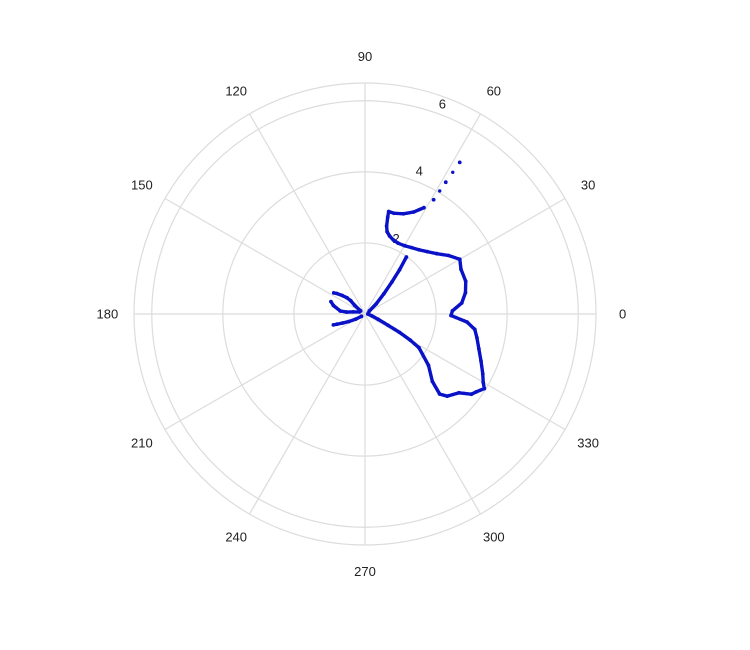 Image resolution: width=750 pixels, height=650 pixels. What do you see at coordinates (236, 90) in the screenshot?
I see `angular-tick-label-120: 120` at bounding box center [236, 90].